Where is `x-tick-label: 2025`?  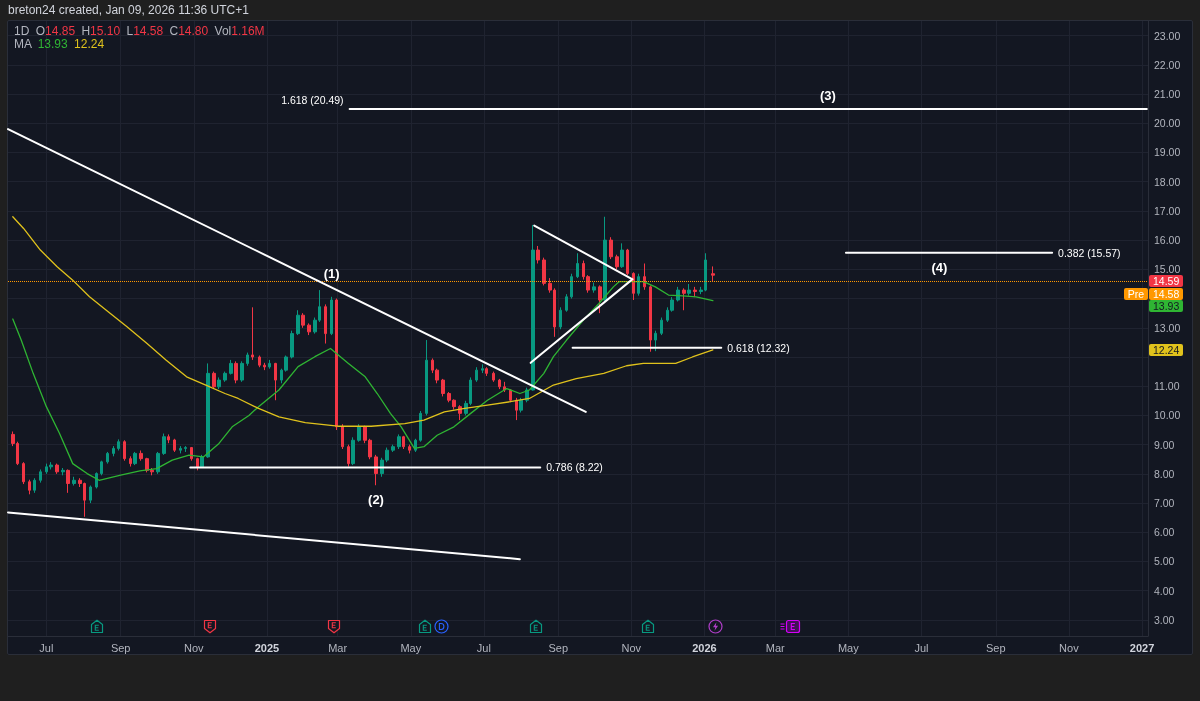
x-tick-label: 2025 is located at coordinates (267, 647).